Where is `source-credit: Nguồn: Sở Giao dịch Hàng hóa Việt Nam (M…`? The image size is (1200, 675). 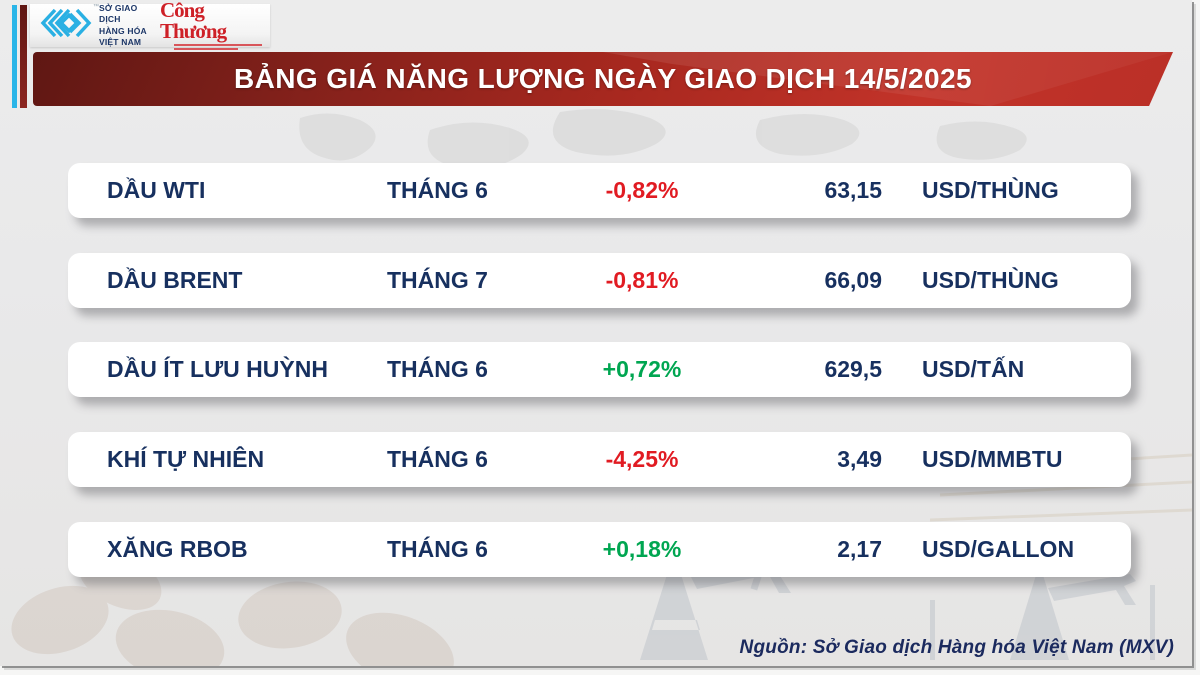
source-credit: Nguồn: Sở Giao dịch Hàng hóa Việt Nam (M… is located at coordinates (956, 647).